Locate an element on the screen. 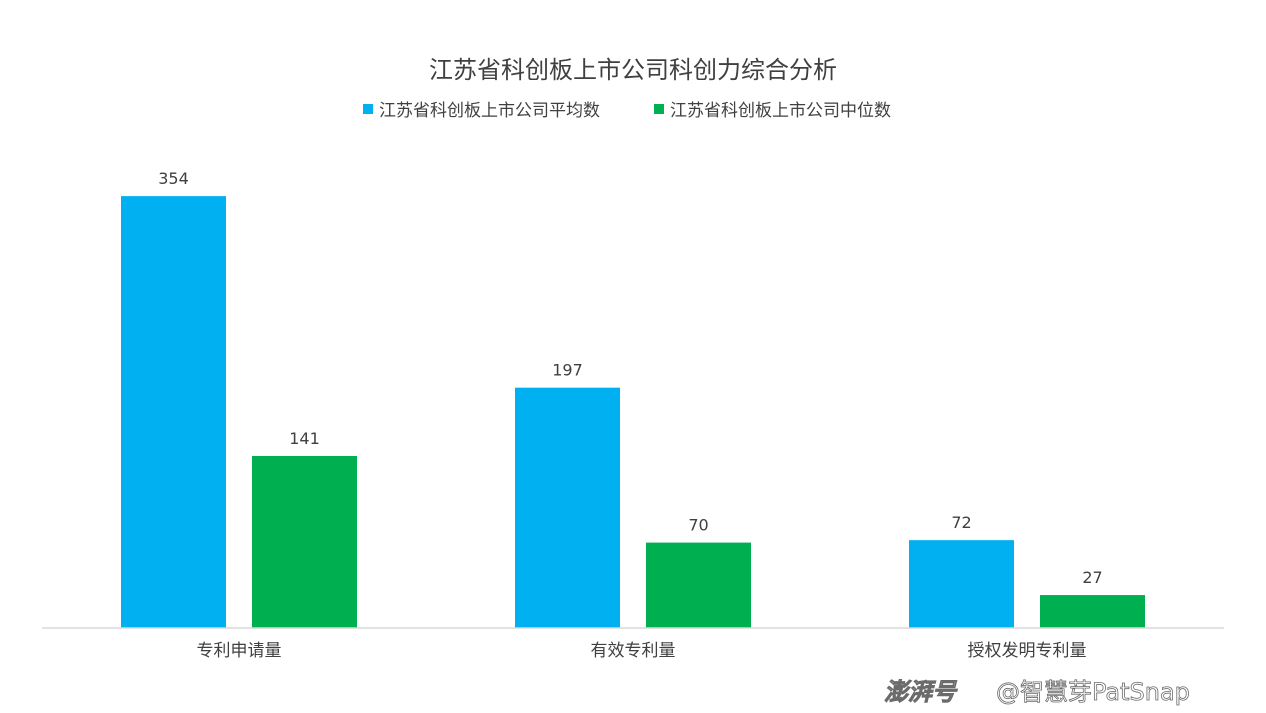 This screenshot has height=713, width=1266. legend-swatch-average is located at coordinates (368, 109).